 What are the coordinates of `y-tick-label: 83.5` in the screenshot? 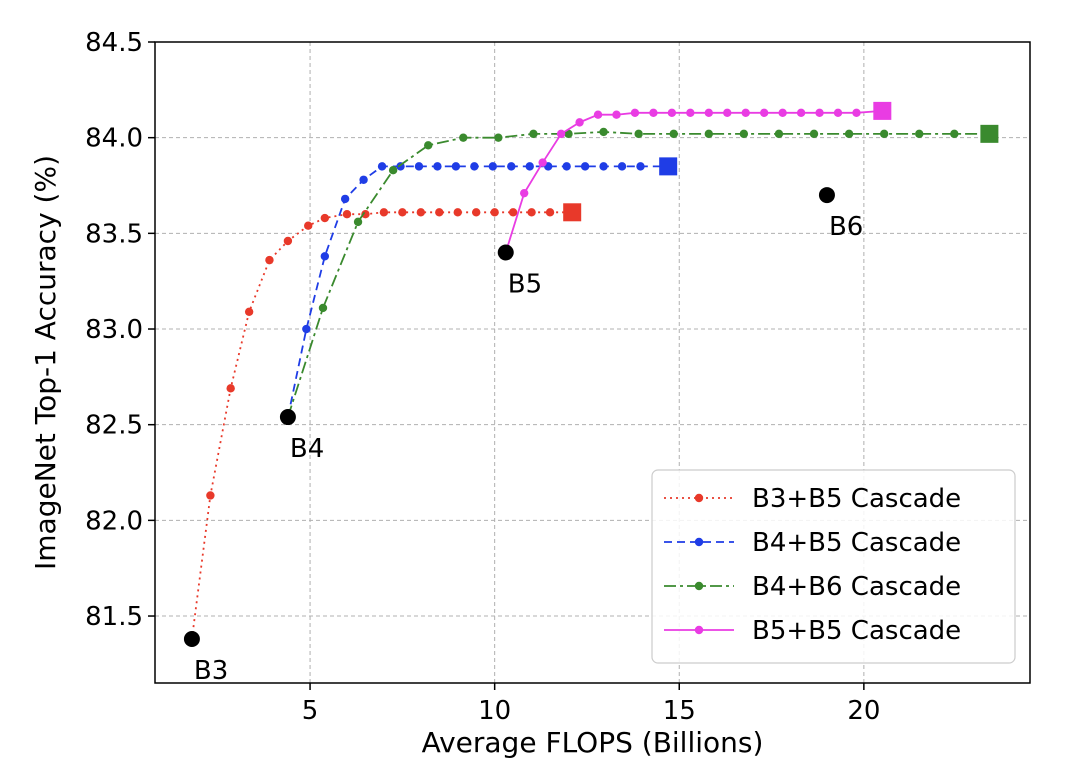 It's located at (114, 234).